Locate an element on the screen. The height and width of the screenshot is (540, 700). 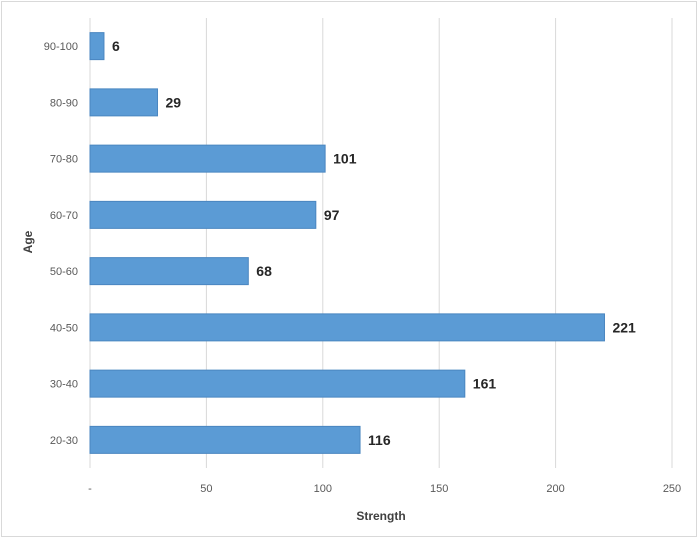
y-tick-label-40-50: 40-50 is located at coordinates (64, 328).